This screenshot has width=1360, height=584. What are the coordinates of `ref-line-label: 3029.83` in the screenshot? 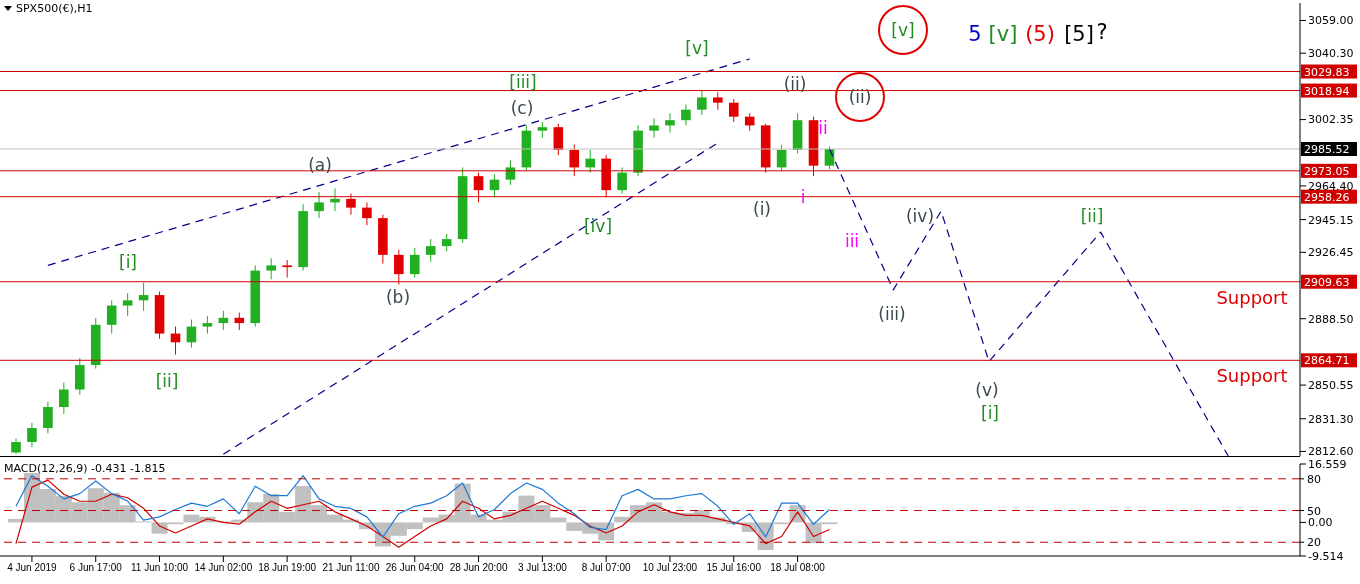 It's located at (1327, 72).